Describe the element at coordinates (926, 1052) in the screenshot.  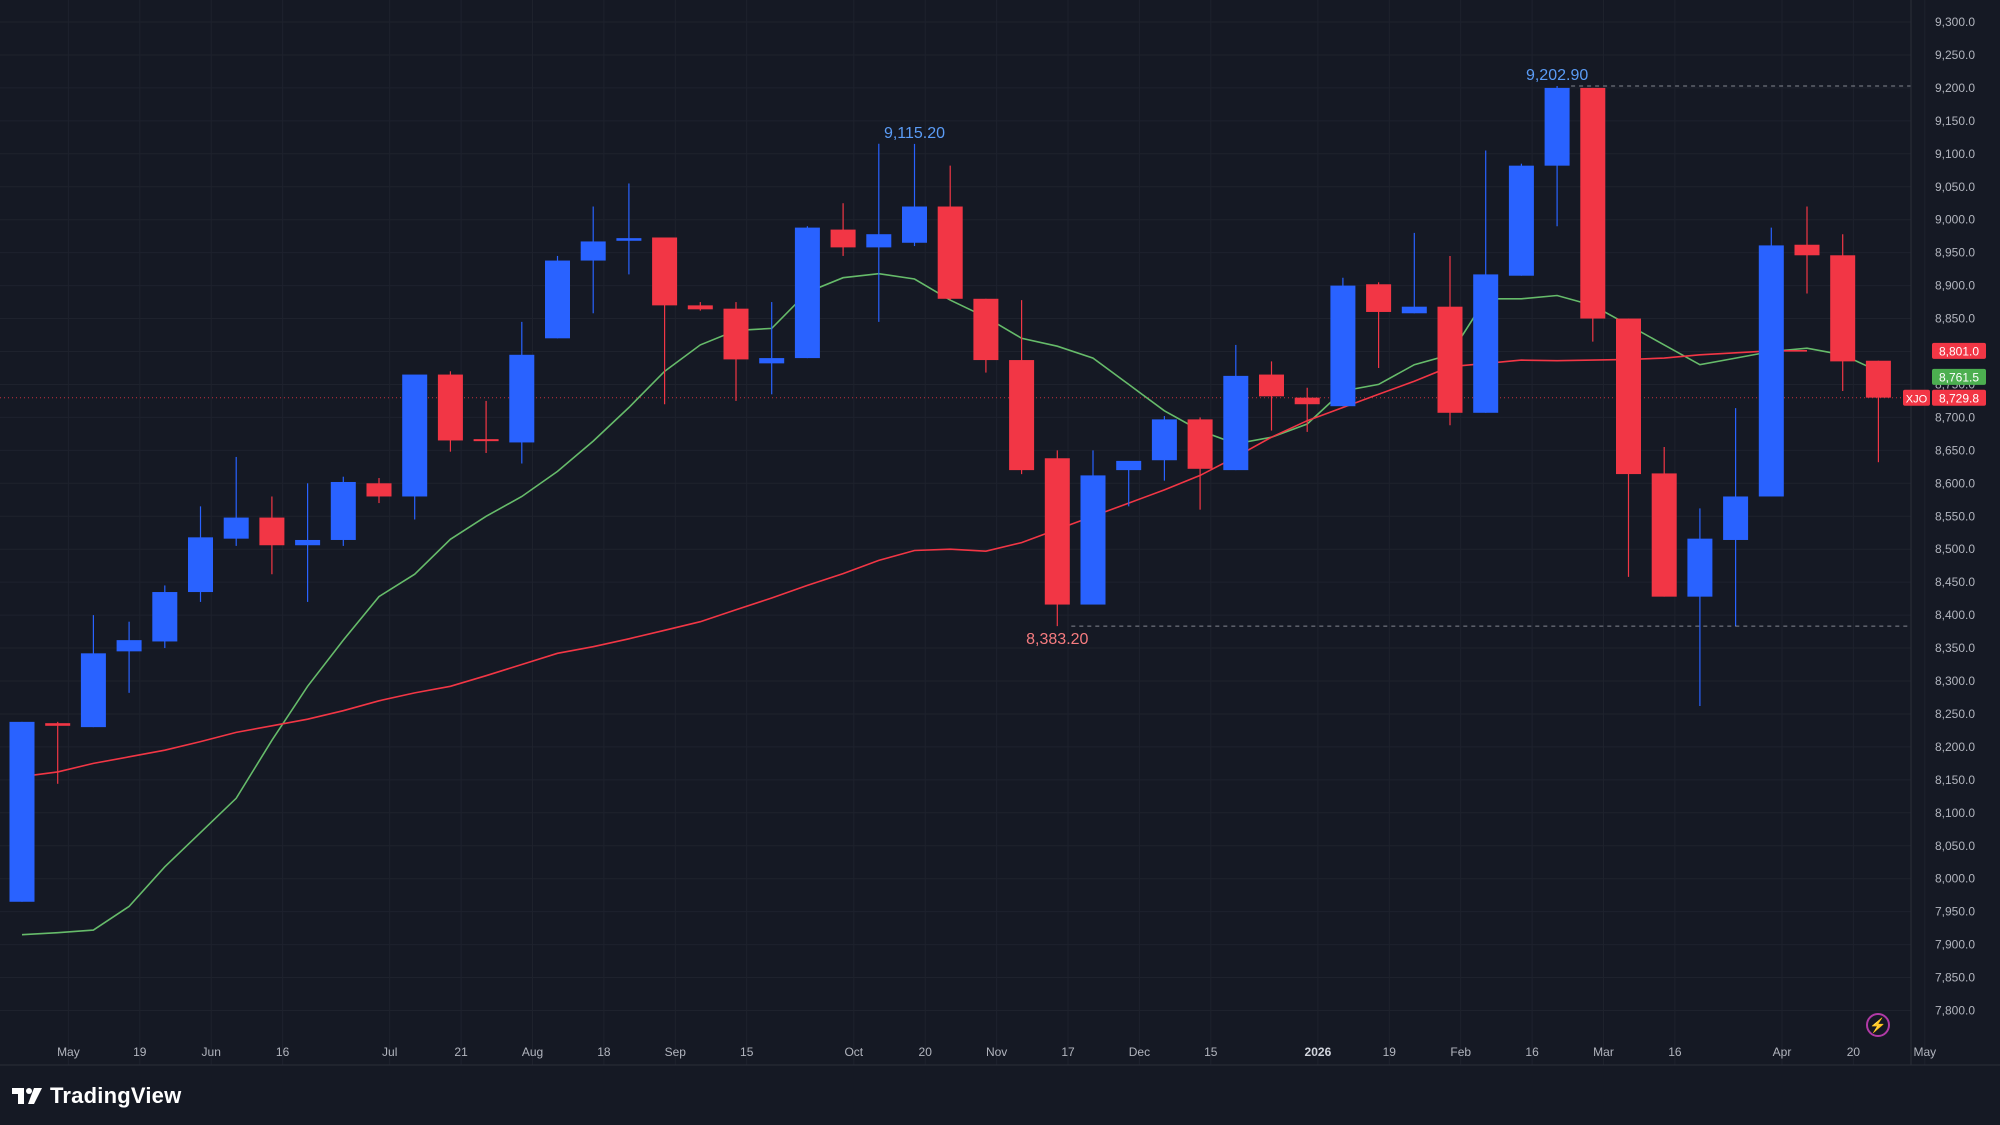
I see `time-tick-label: 20` at that location.